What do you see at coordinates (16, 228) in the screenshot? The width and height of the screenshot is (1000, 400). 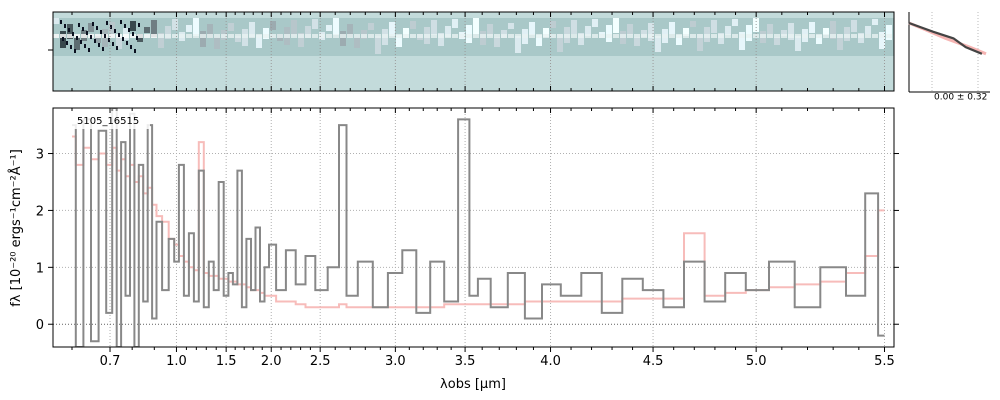 I see `y-axis-label: fλ [10⁻²⁰ ergs⁻¹cm⁻²Å⁻¹]` at bounding box center [16, 228].